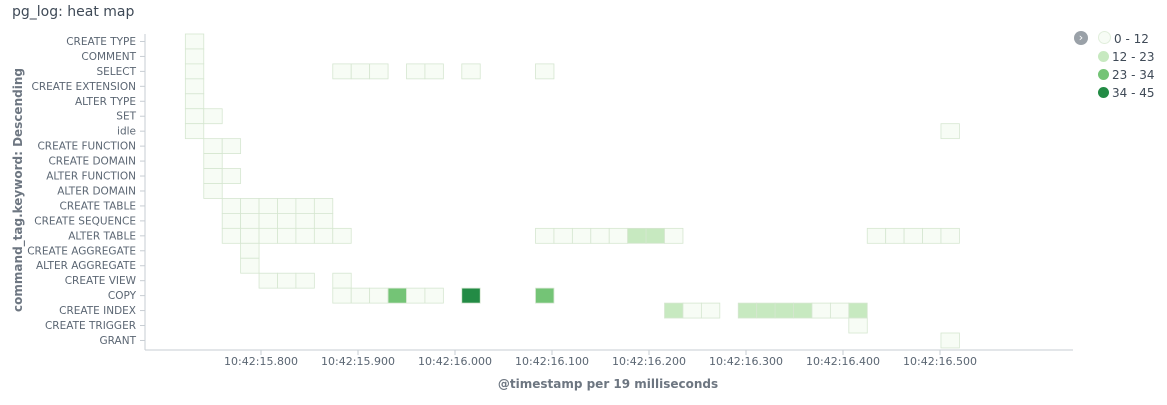  What do you see at coordinates (843, 361) in the screenshot?
I see `x-tick-label: 10:42:16.400` at bounding box center [843, 361].